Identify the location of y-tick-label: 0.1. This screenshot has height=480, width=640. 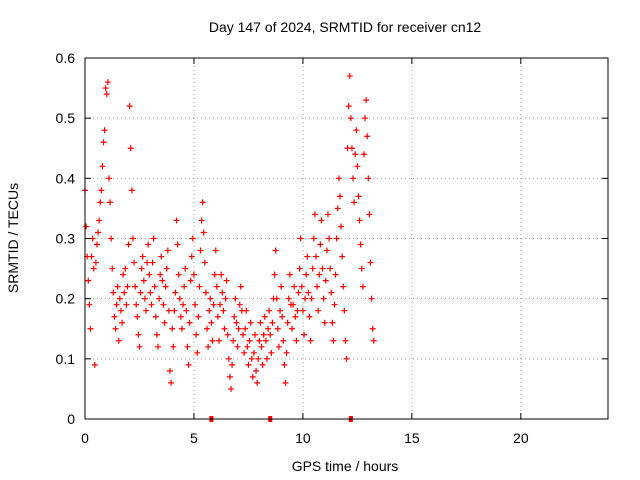
(66, 359).